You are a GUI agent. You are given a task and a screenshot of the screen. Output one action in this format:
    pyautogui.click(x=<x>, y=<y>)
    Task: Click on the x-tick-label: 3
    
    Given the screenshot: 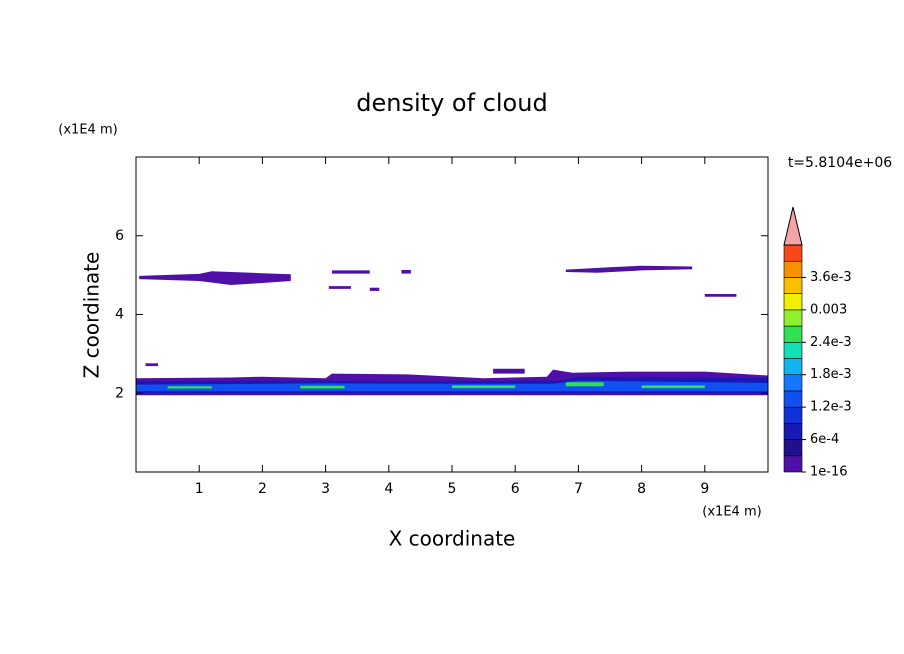 What is the action you would take?
    pyautogui.click(x=325, y=489)
    